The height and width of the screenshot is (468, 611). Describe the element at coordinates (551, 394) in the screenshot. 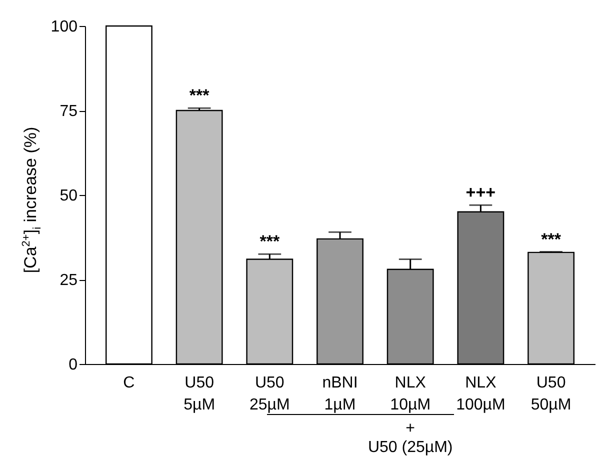

I see `x-tick-label: U50 50µM` at that location.